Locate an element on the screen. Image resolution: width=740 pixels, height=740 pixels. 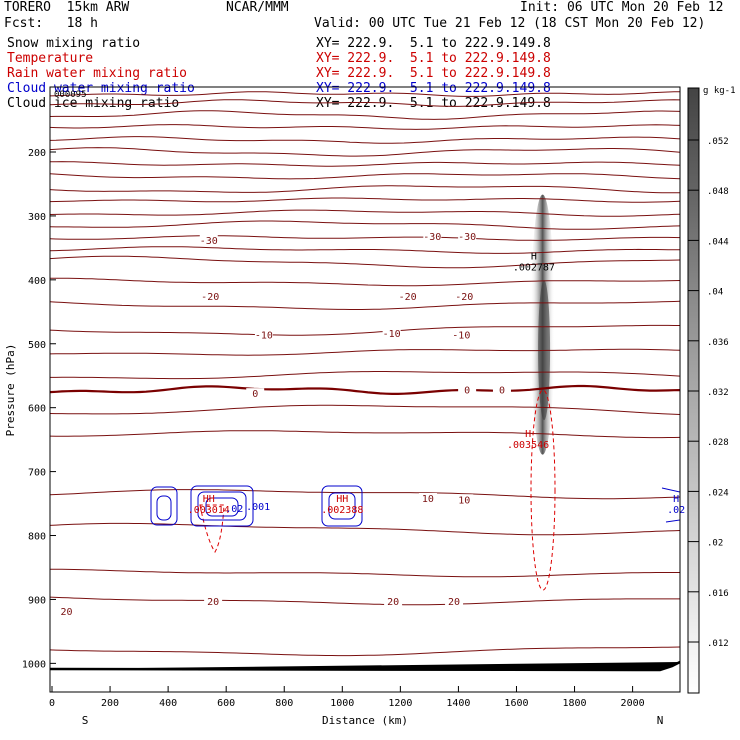
extremum-value: .002787 is located at coordinates (534, 267).